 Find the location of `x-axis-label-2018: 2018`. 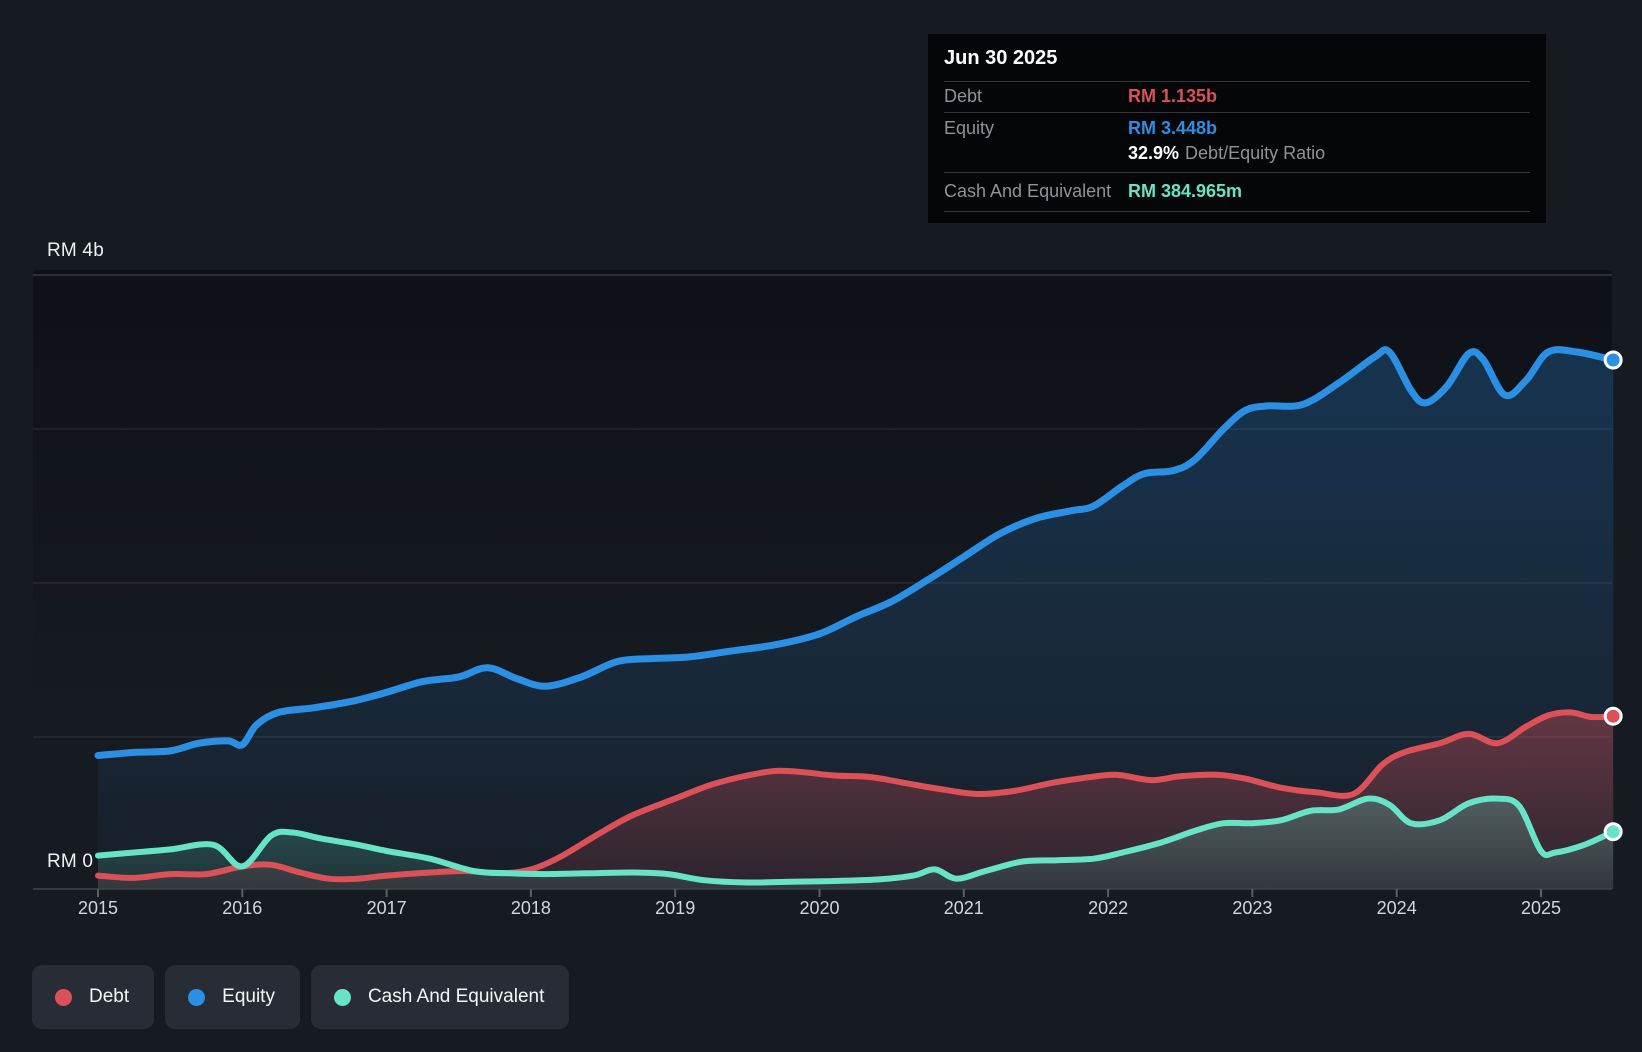

x-axis-label-2018: 2018 is located at coordinates (530, 908).